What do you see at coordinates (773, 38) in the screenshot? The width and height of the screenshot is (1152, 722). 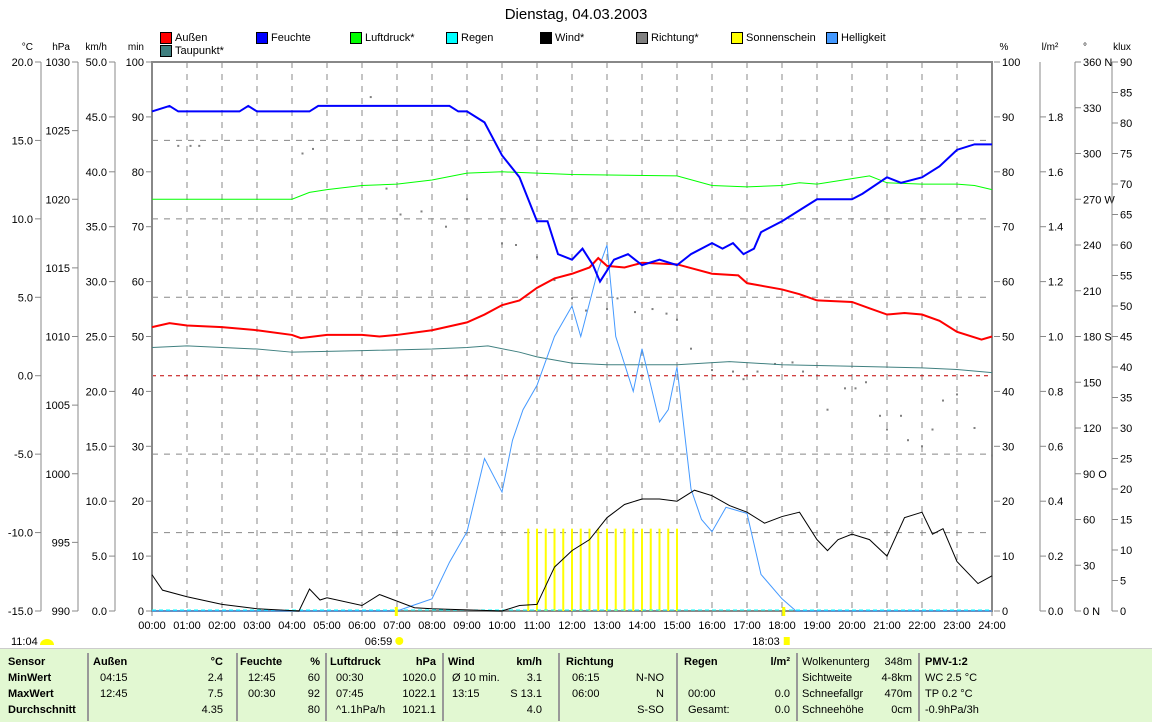 I see `legend-item: Sonnenschein` at bounding box center [773, 38].